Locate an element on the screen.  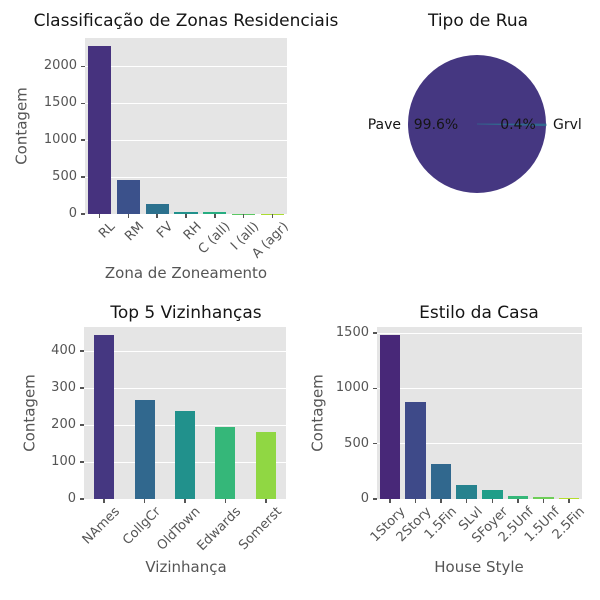
x-tick-label: Somerst is located at coordinates (260, 529).